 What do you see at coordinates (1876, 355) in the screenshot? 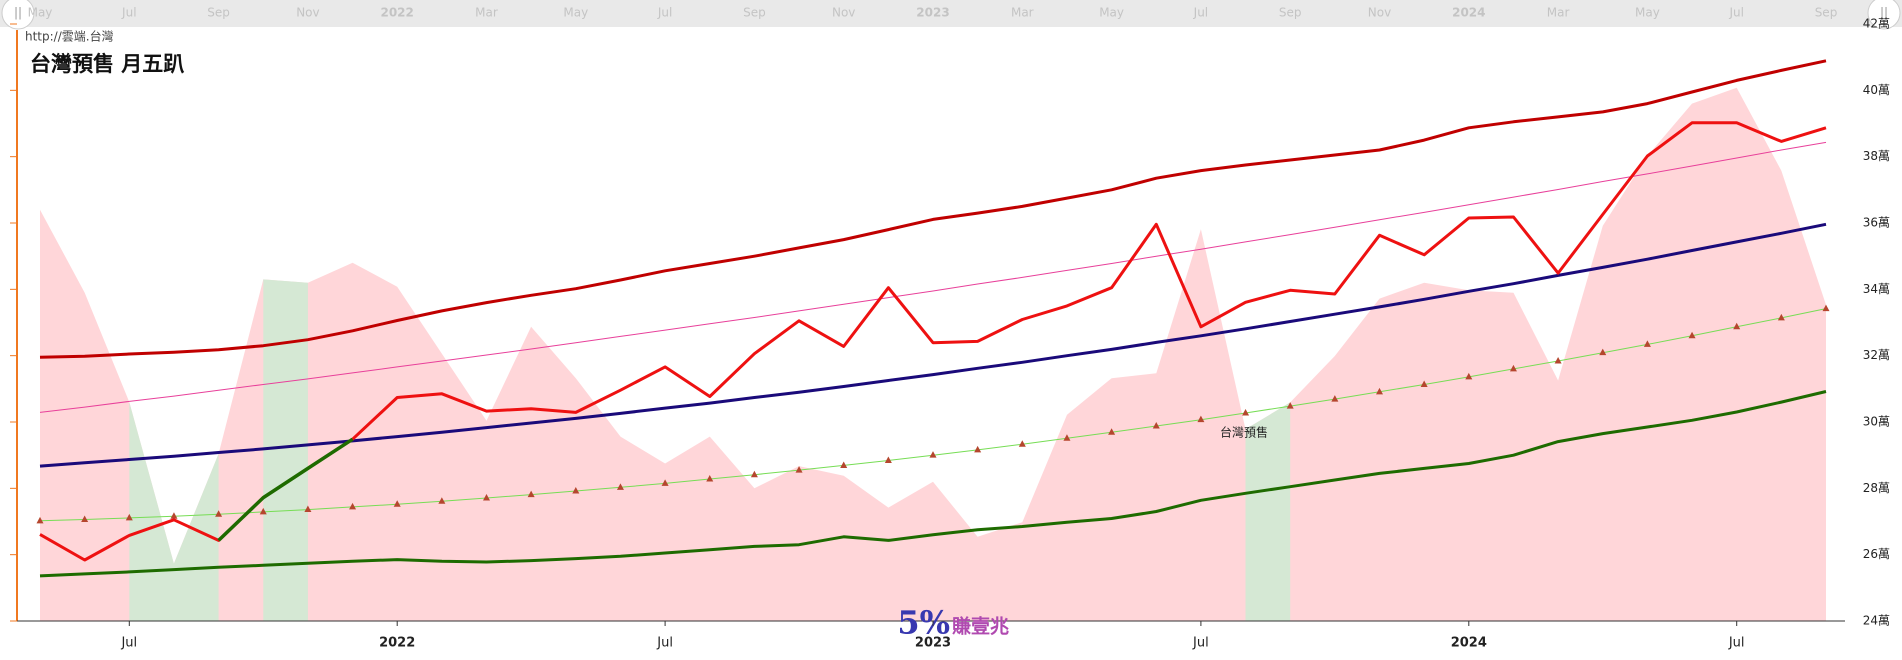
I see `y-tick-label: 32萬` at bounding box center [1876, 355].